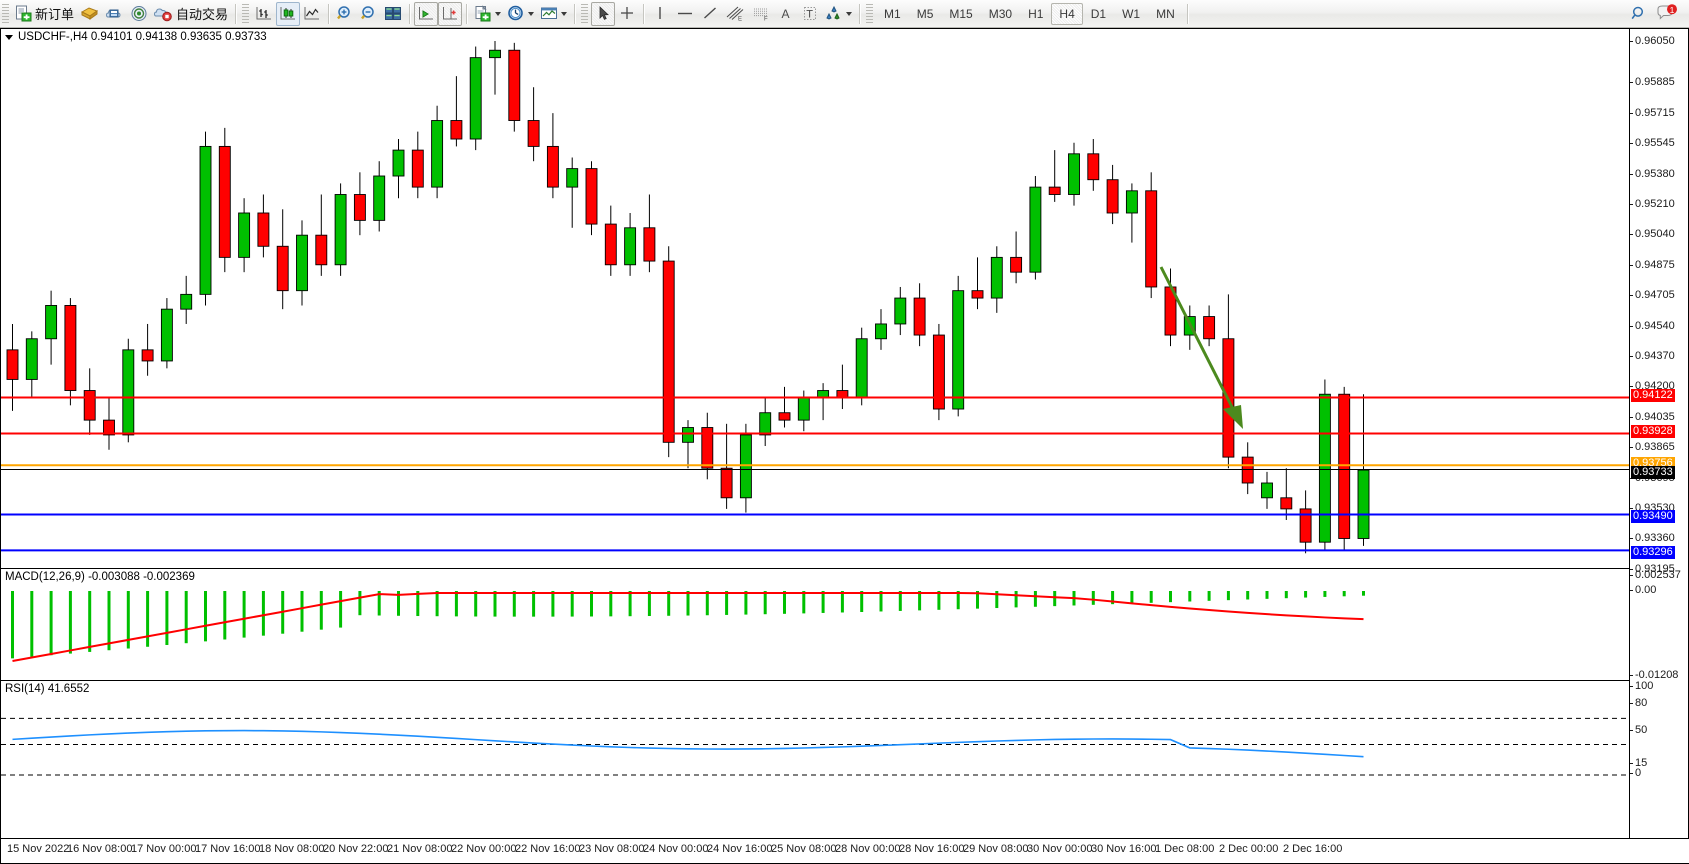 The image size is (1689, 864). Describe the element at coordinates (1653, 472) in the screenshot. I see `price-level-tag: 0.93733` at that location.